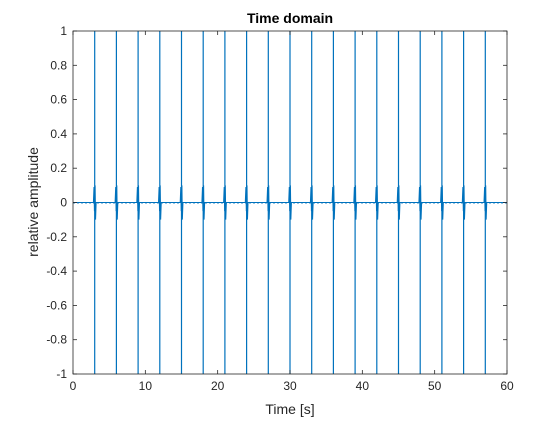  Describe the element at coordinates (146, 386) in the screenshot. I see `x-tick-label: 10` at that location.